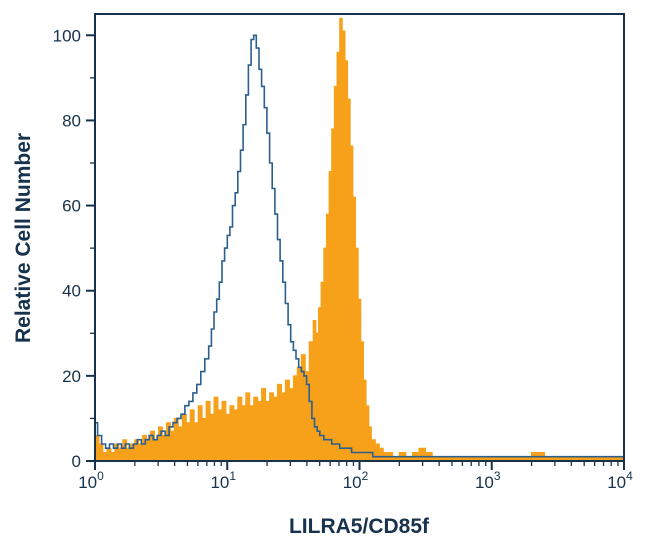 The height and width of the screenshot is (553, 650). I want to click on y-tick-label: 60, so click(71, 206).